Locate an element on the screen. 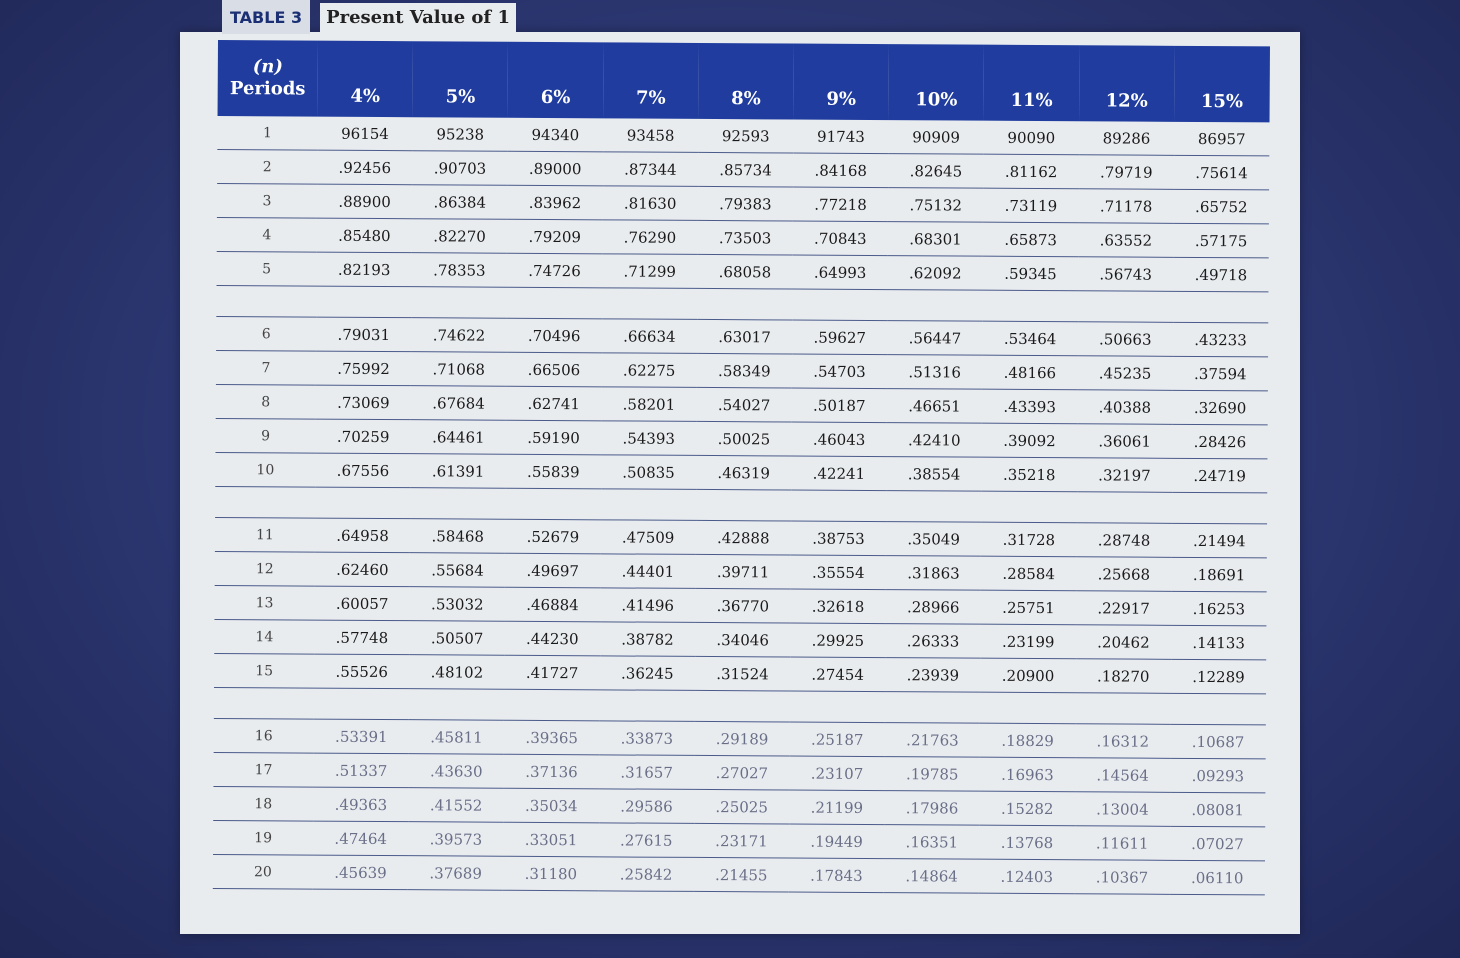 This screenshot has height=958, width=1460. value-cell: 95238 is located at coordinates (460, 134).